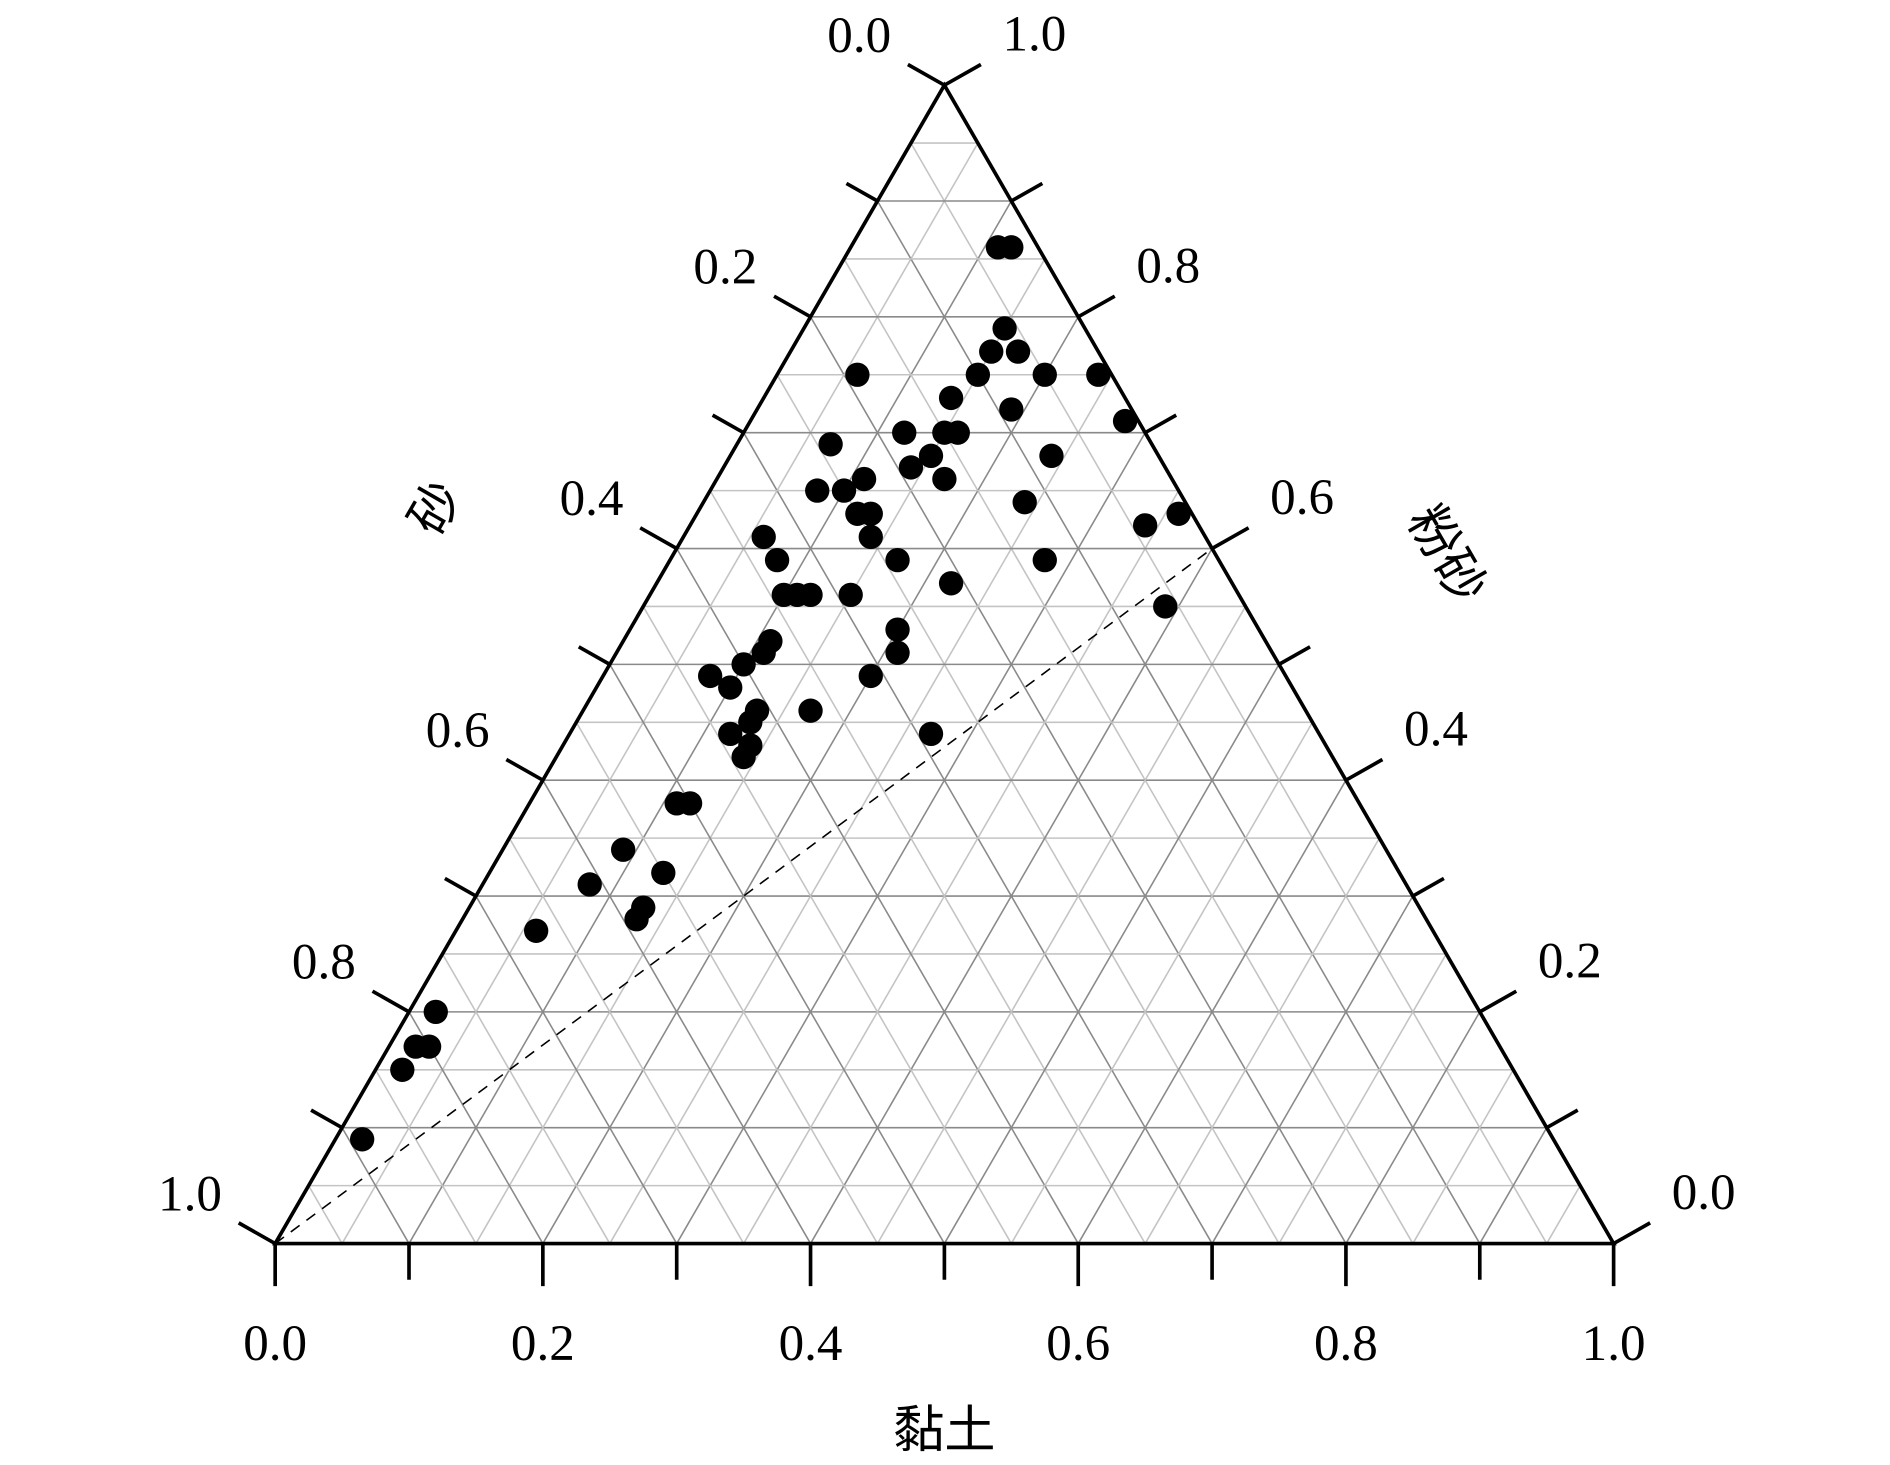 This screenshot has width=1890, height=1465. I want to click on silt-axis-title: 粉砂, so click(1446, 554).